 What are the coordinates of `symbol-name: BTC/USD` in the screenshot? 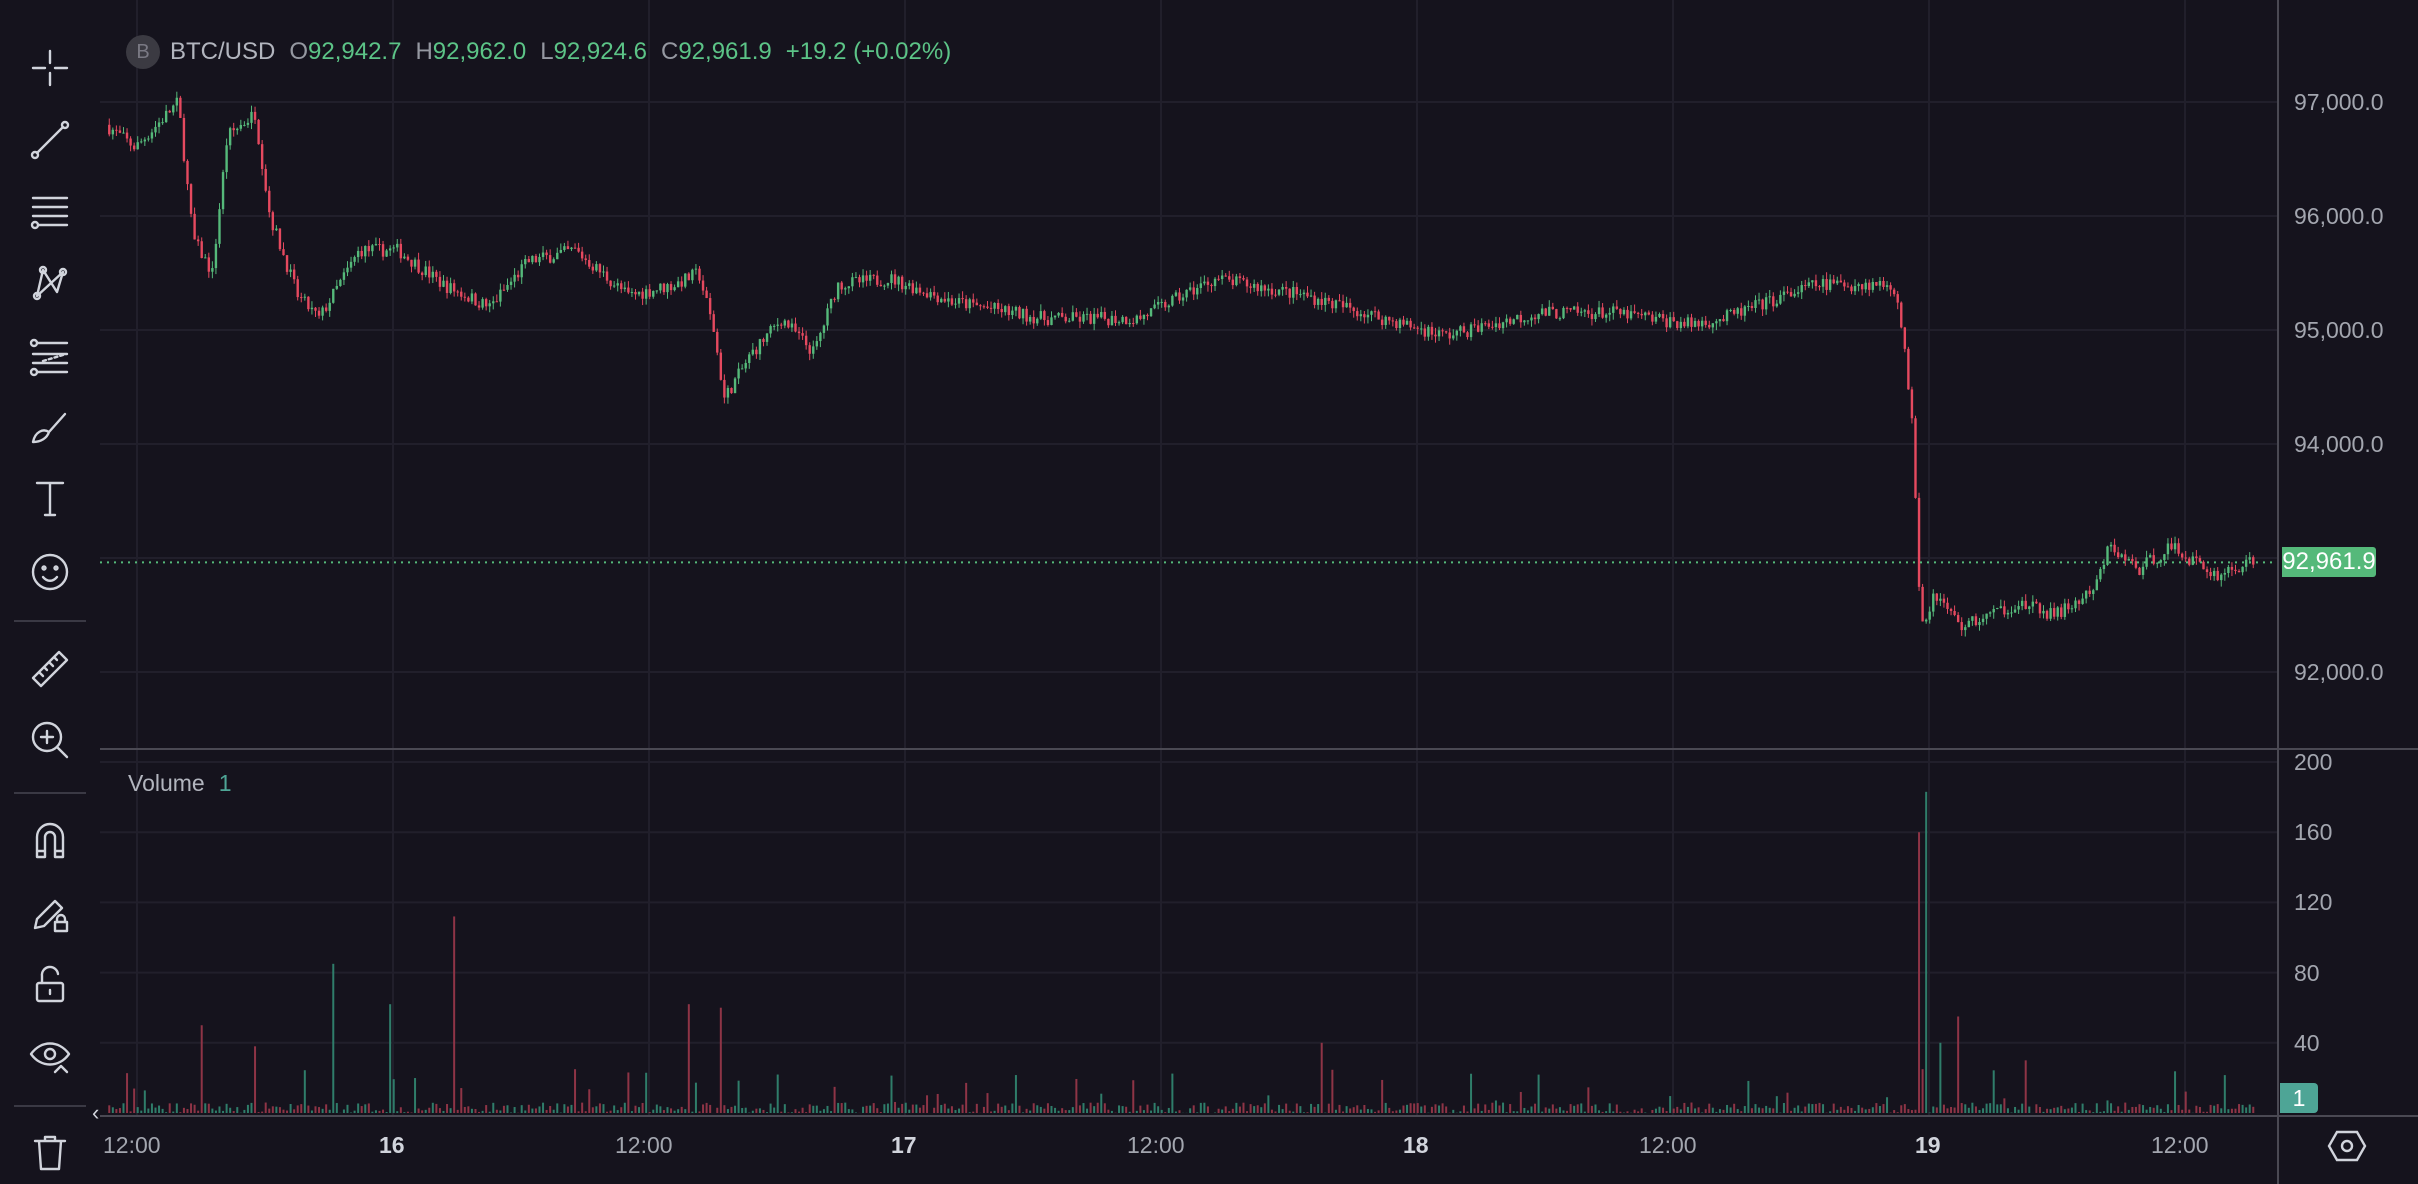 It's located at (223, 51).